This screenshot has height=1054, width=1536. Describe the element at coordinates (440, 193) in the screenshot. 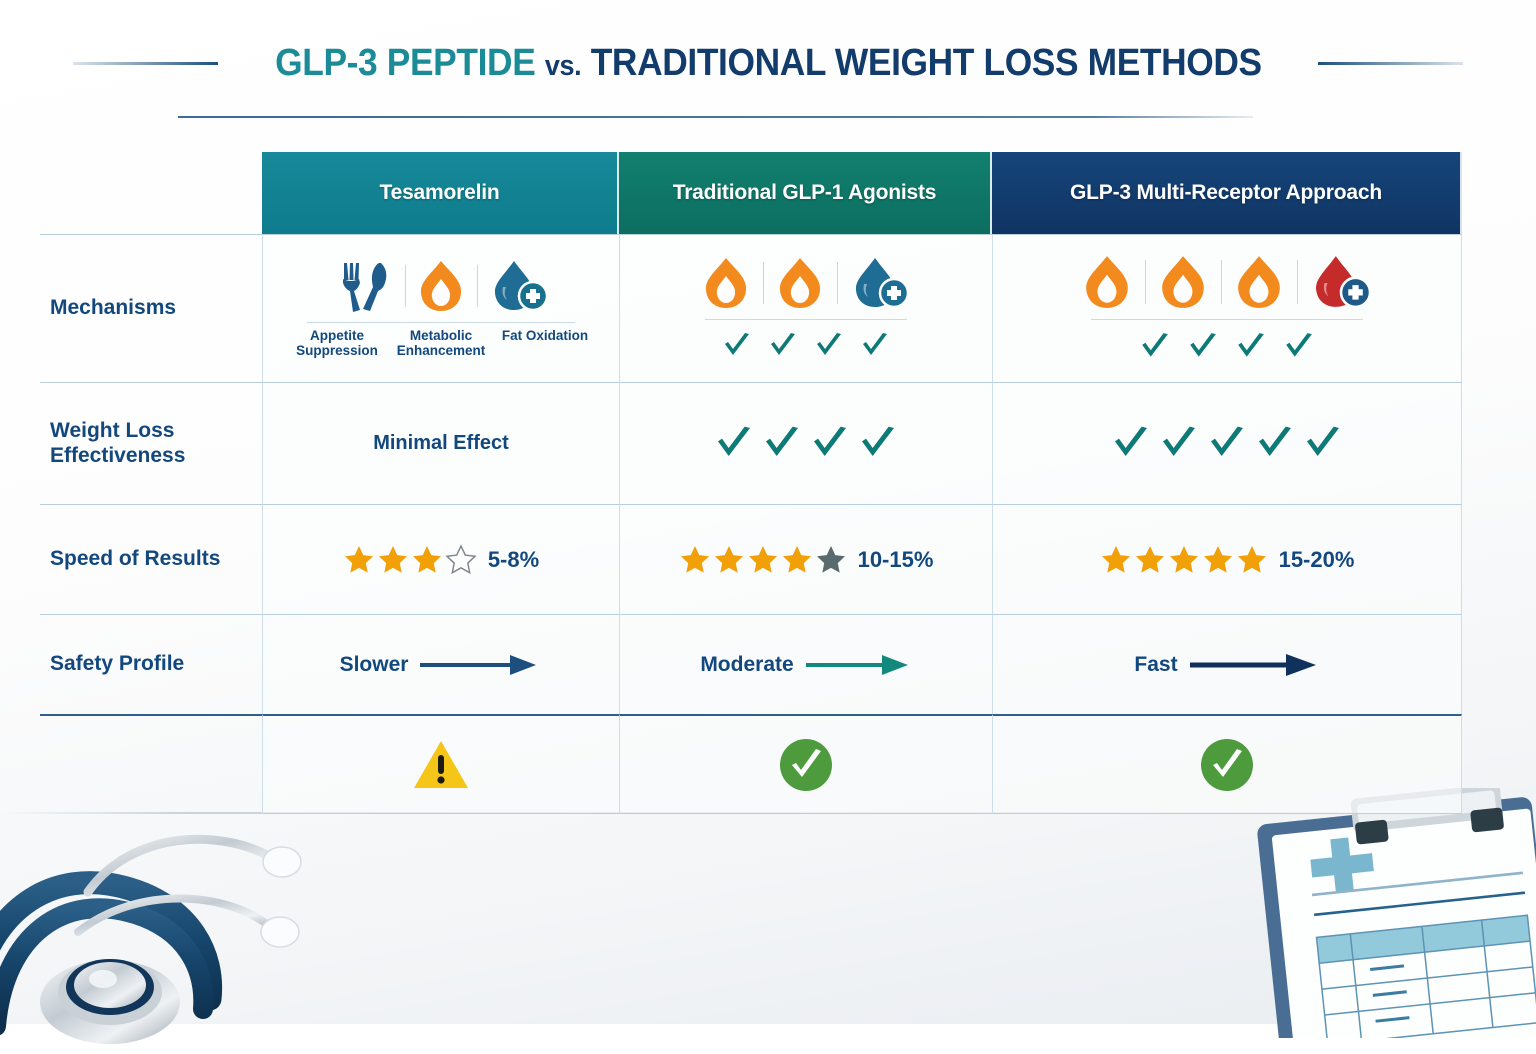

I see `column-header-tesamorelin: Tesamorelin` at that location.